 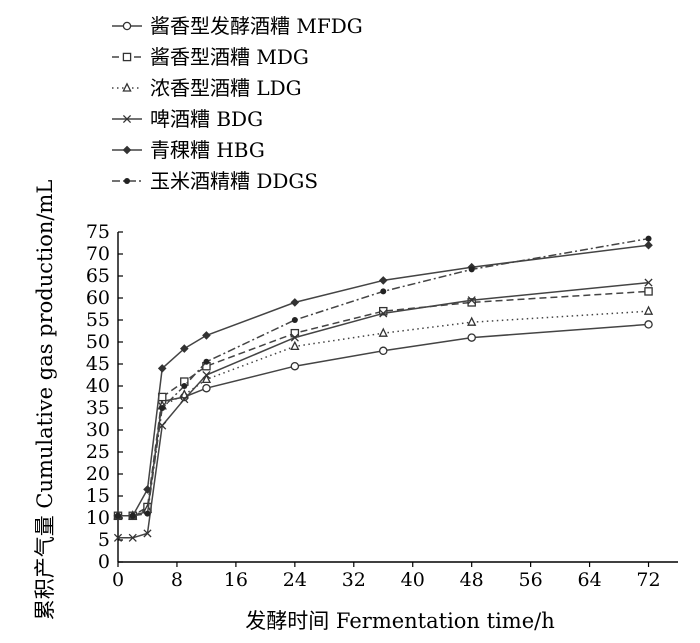 I want to click on x-tick-label: 64, so click(x=589, y=580).